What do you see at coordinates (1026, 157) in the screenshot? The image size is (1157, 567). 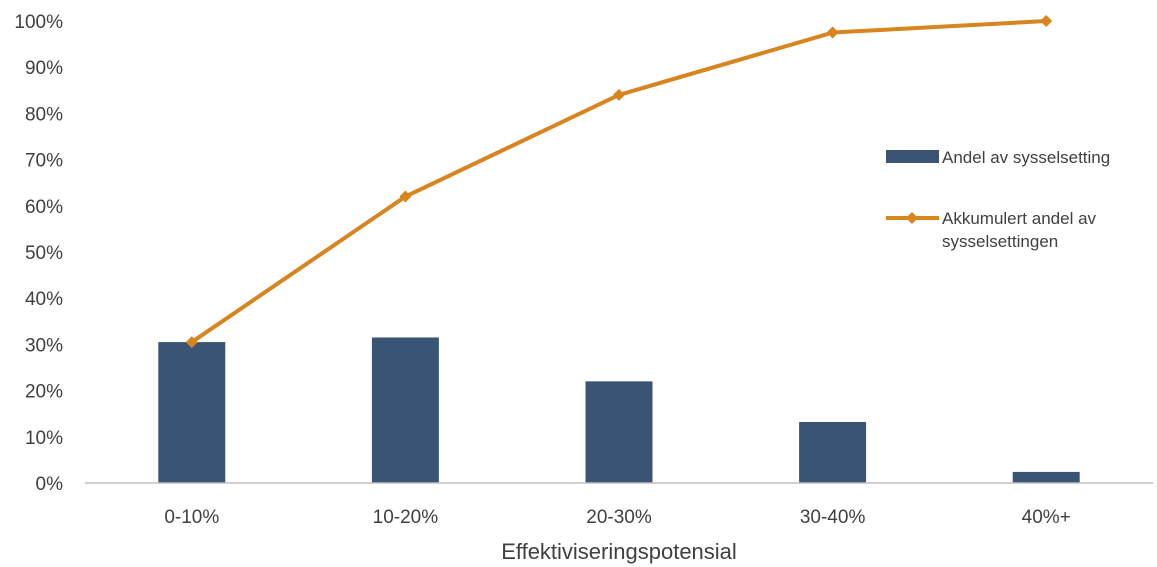 I see `legend-label-bar: Andel av sysselsetting` at bounding box center [1026, 157].